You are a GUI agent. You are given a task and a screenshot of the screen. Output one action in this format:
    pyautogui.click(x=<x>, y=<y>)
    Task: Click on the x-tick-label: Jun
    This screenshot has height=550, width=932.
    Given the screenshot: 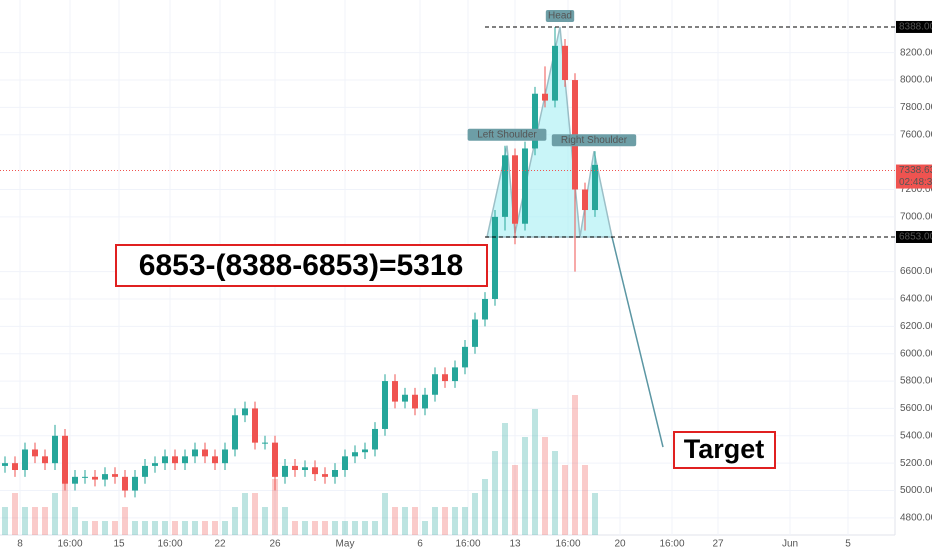 What is the action you would take?
    pyautogui.click(x=790, y=544)
    